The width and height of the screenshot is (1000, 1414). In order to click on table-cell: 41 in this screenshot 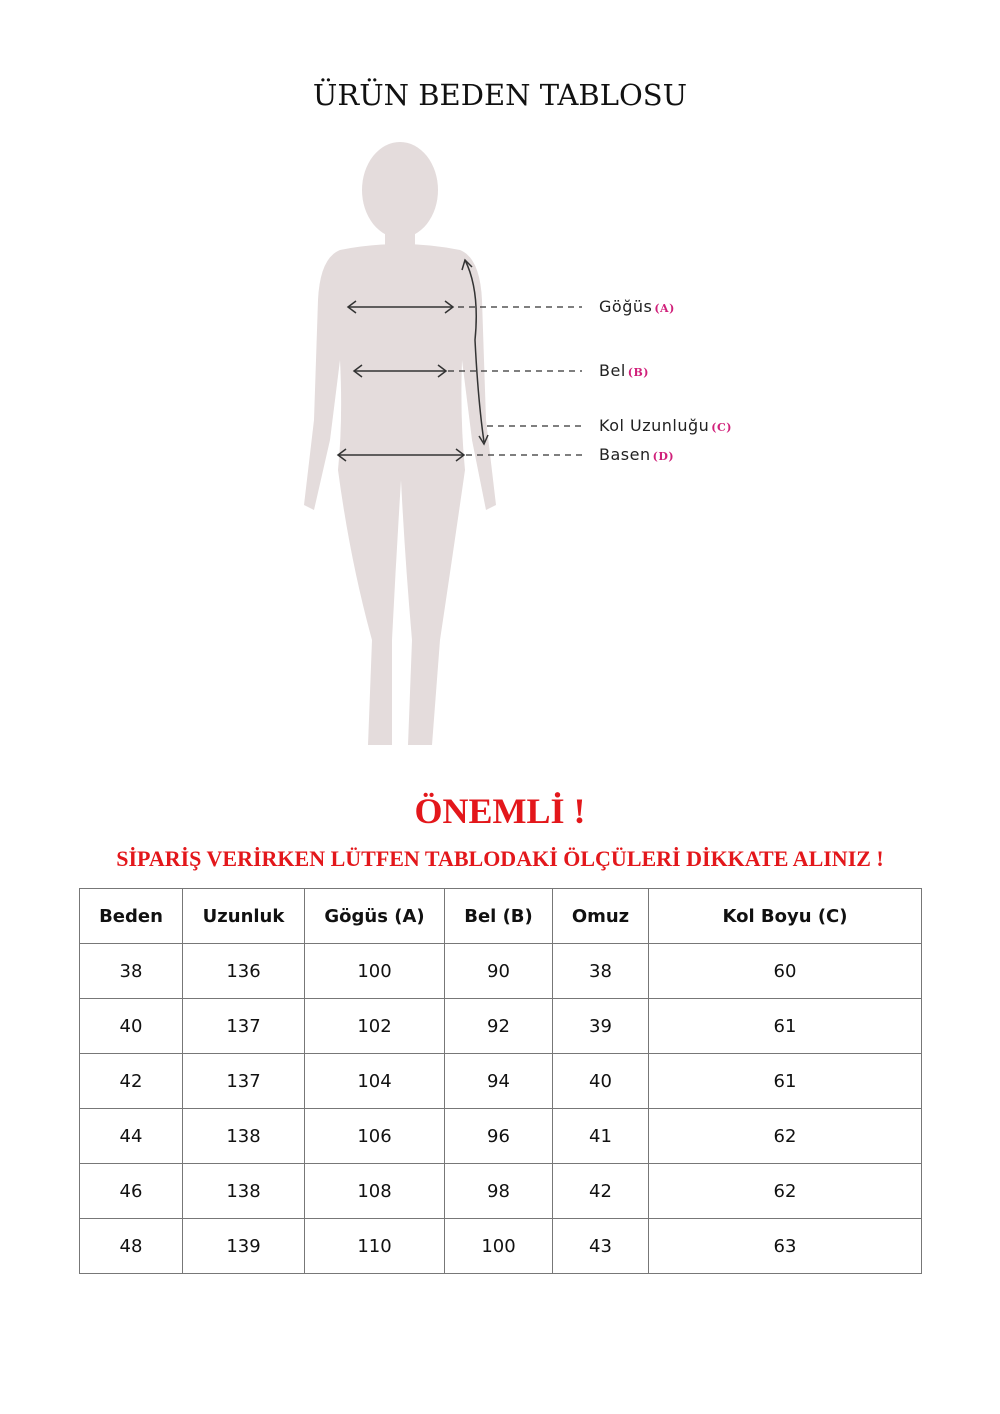, I will do `click(600, 1136)`.